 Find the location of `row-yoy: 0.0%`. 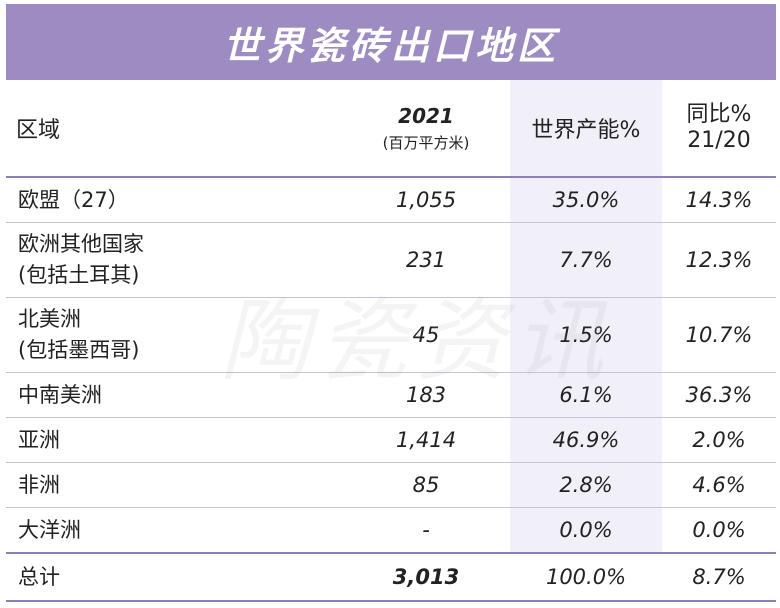

row-yoy: 0.0% is located at coordinates (719, 530).